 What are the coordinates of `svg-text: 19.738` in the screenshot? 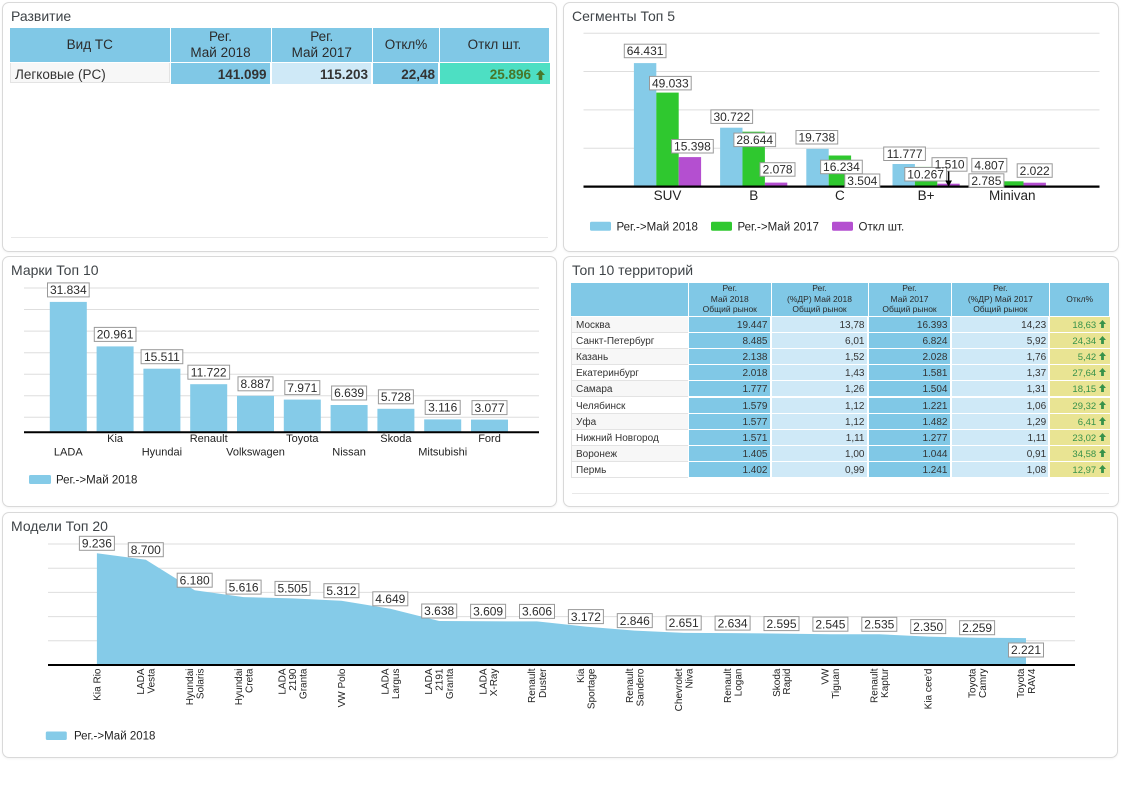 It's located at (816, 137).